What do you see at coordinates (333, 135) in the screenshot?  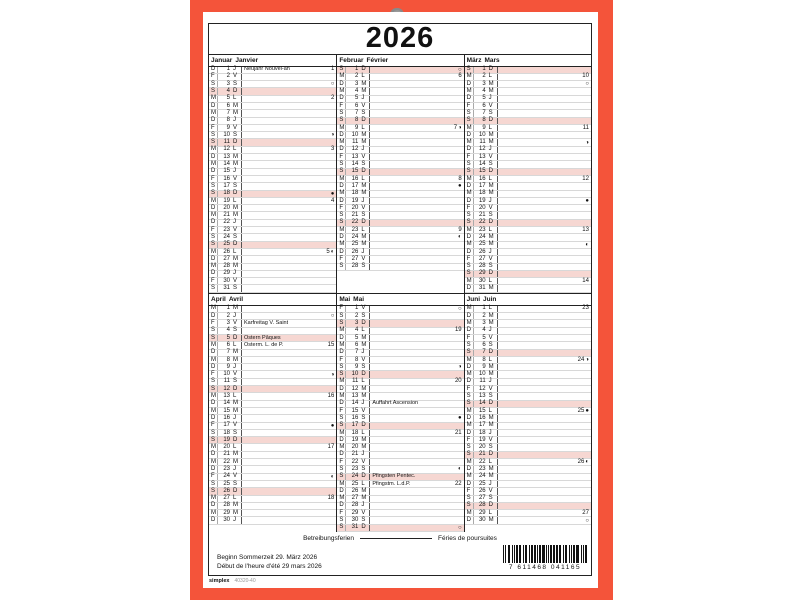 I see `week-and-moon: ◑` at bounding box center [333, 135].